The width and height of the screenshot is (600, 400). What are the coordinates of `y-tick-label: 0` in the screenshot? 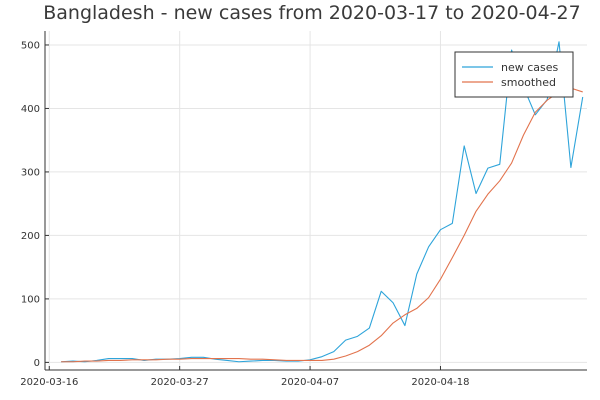 It's located at (37, 363).